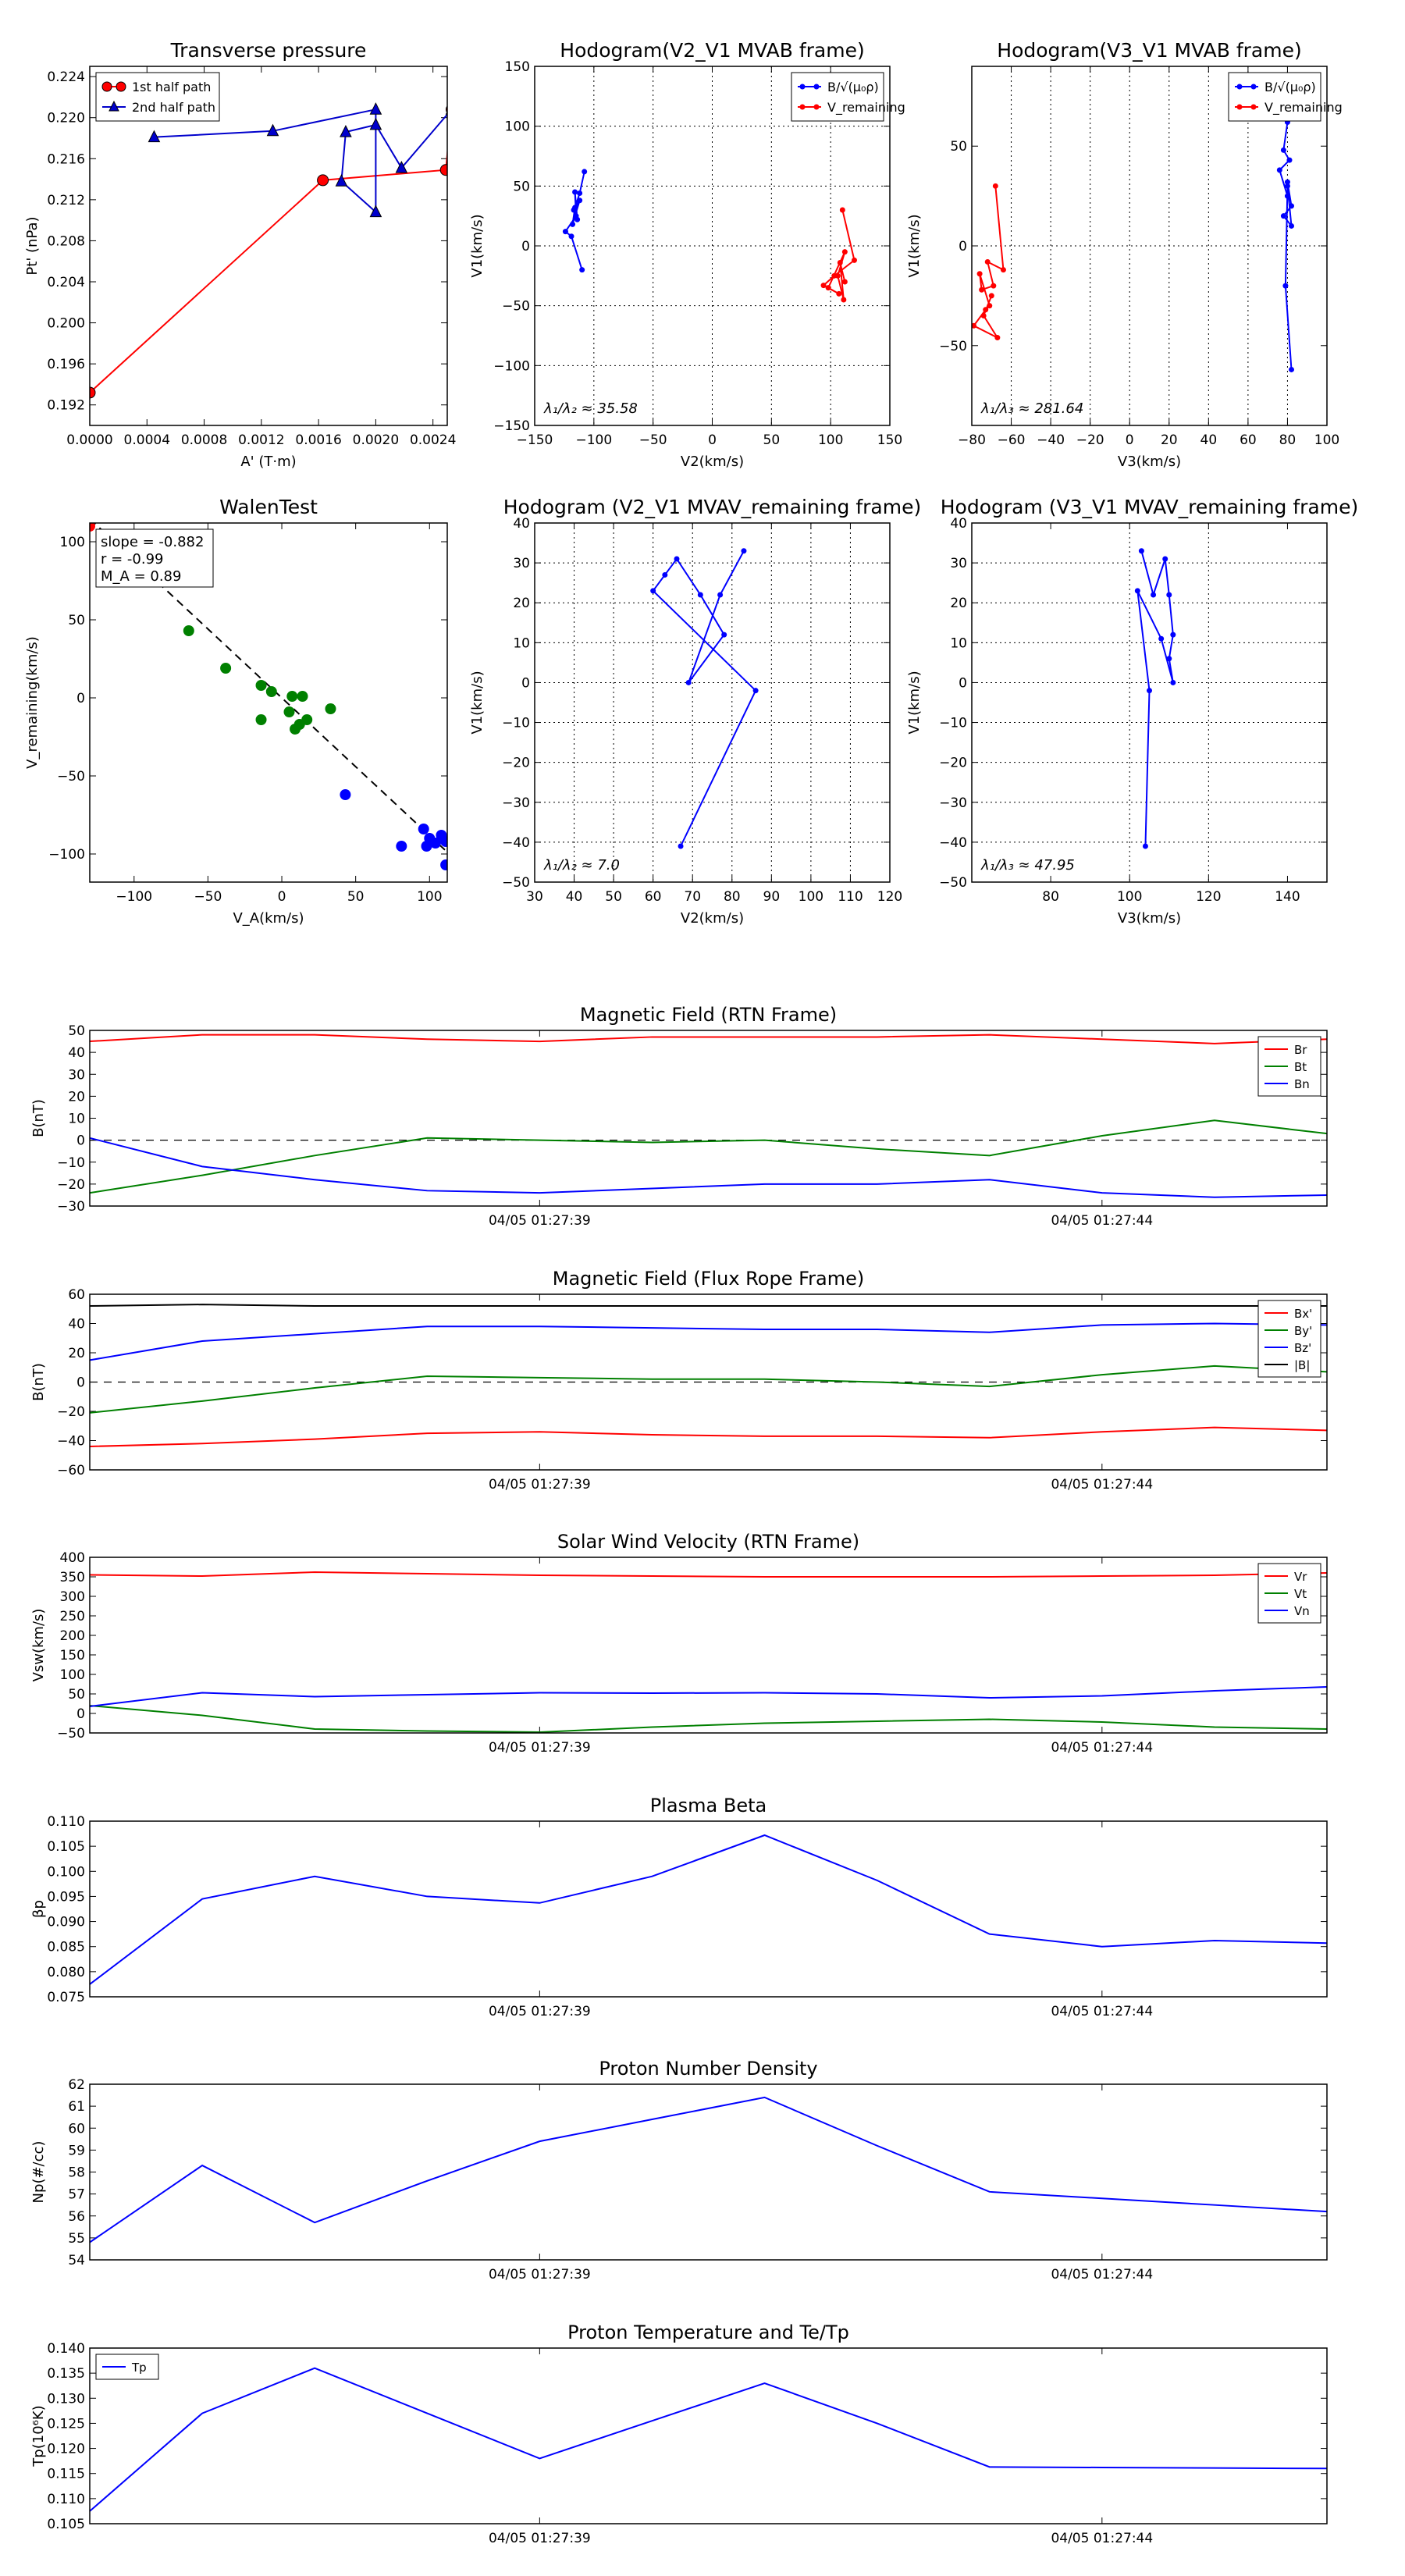  What do you see at coordinates (71, 1734) in the screenshot?
I see `y-tick-label: −50` at bounding box center [71, 1734].